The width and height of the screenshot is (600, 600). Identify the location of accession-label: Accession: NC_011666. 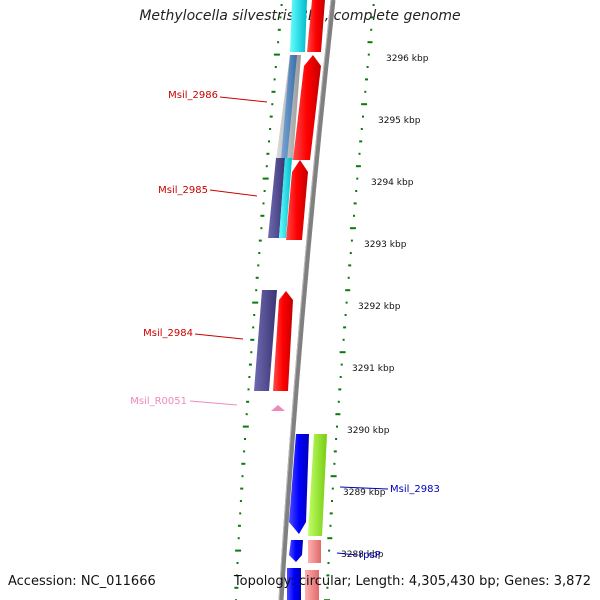
(82, 581).